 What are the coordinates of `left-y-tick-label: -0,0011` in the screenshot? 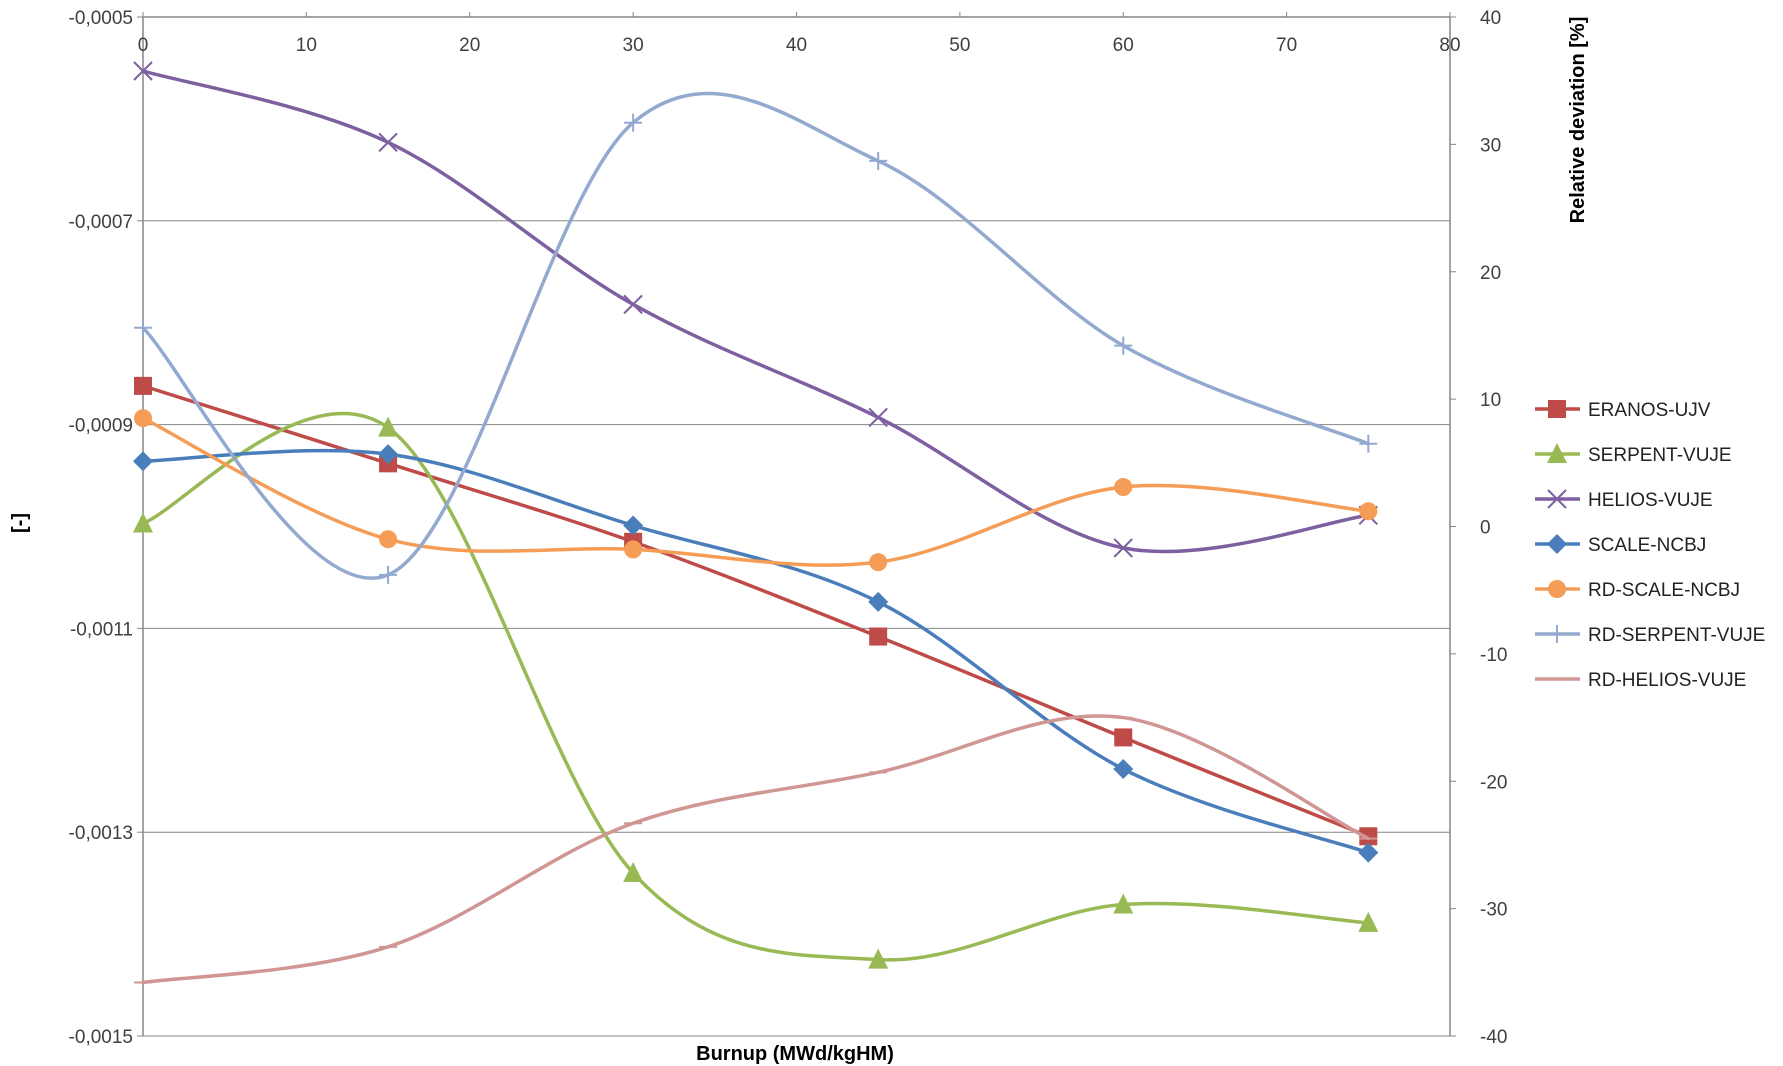 It's located at (101, 629).